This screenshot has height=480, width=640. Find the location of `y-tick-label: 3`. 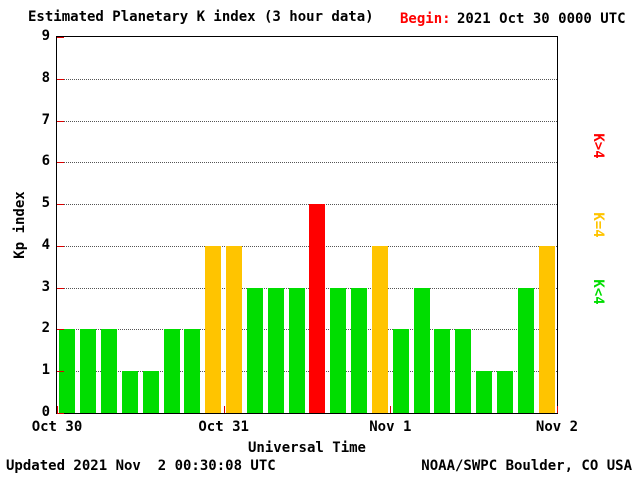

y-tick-label: 3 is located at coordinates (45, 286).